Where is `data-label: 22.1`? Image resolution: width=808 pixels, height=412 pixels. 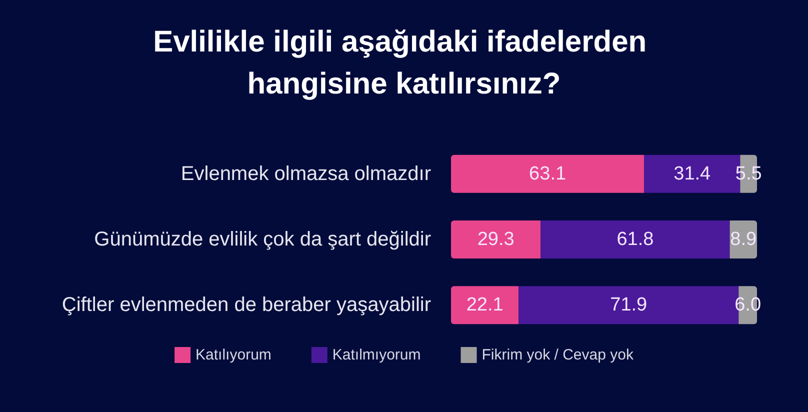
data-label: 22.1 is located at coordinates (485, 305).